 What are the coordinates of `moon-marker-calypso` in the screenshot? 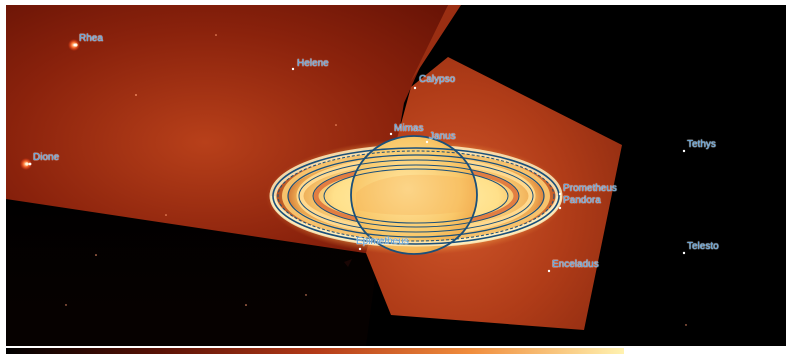 It's located at (415, 88).